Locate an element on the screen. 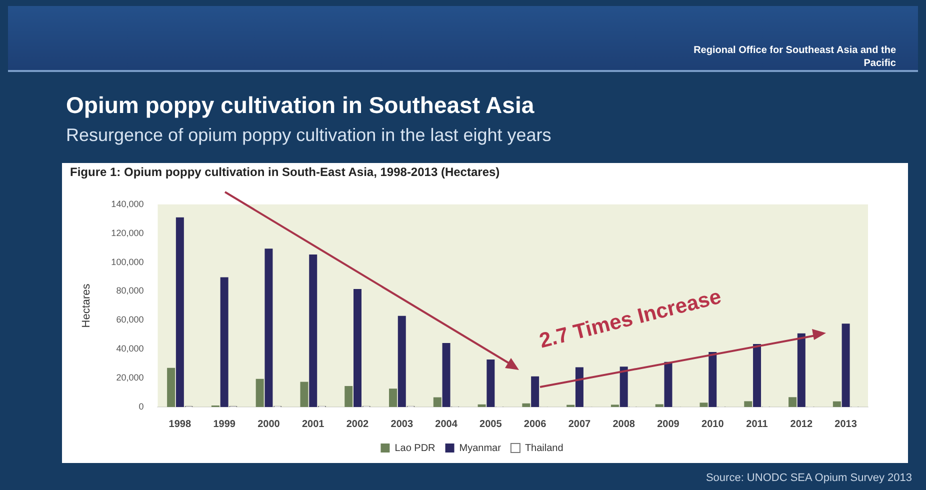  x-tick-label: 2007 is located at coordinates (580, 424).